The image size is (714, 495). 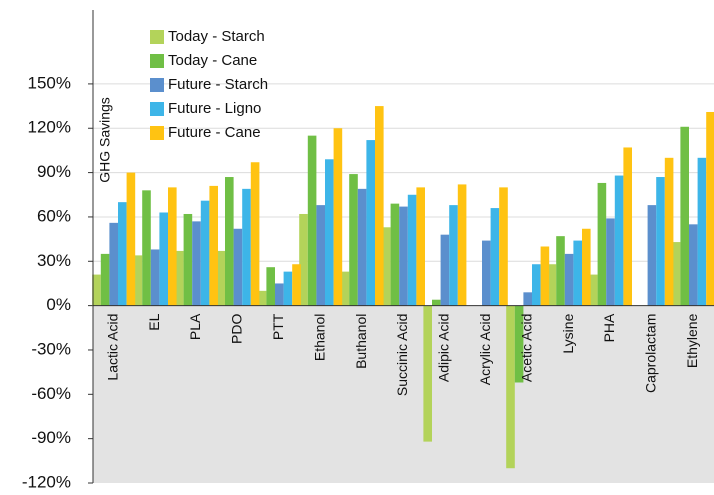 What do you see at coordinates (402, 355) in the screenshot?
I see `x-tick-label: Succinic Acid` at bounding box center [402, 355].